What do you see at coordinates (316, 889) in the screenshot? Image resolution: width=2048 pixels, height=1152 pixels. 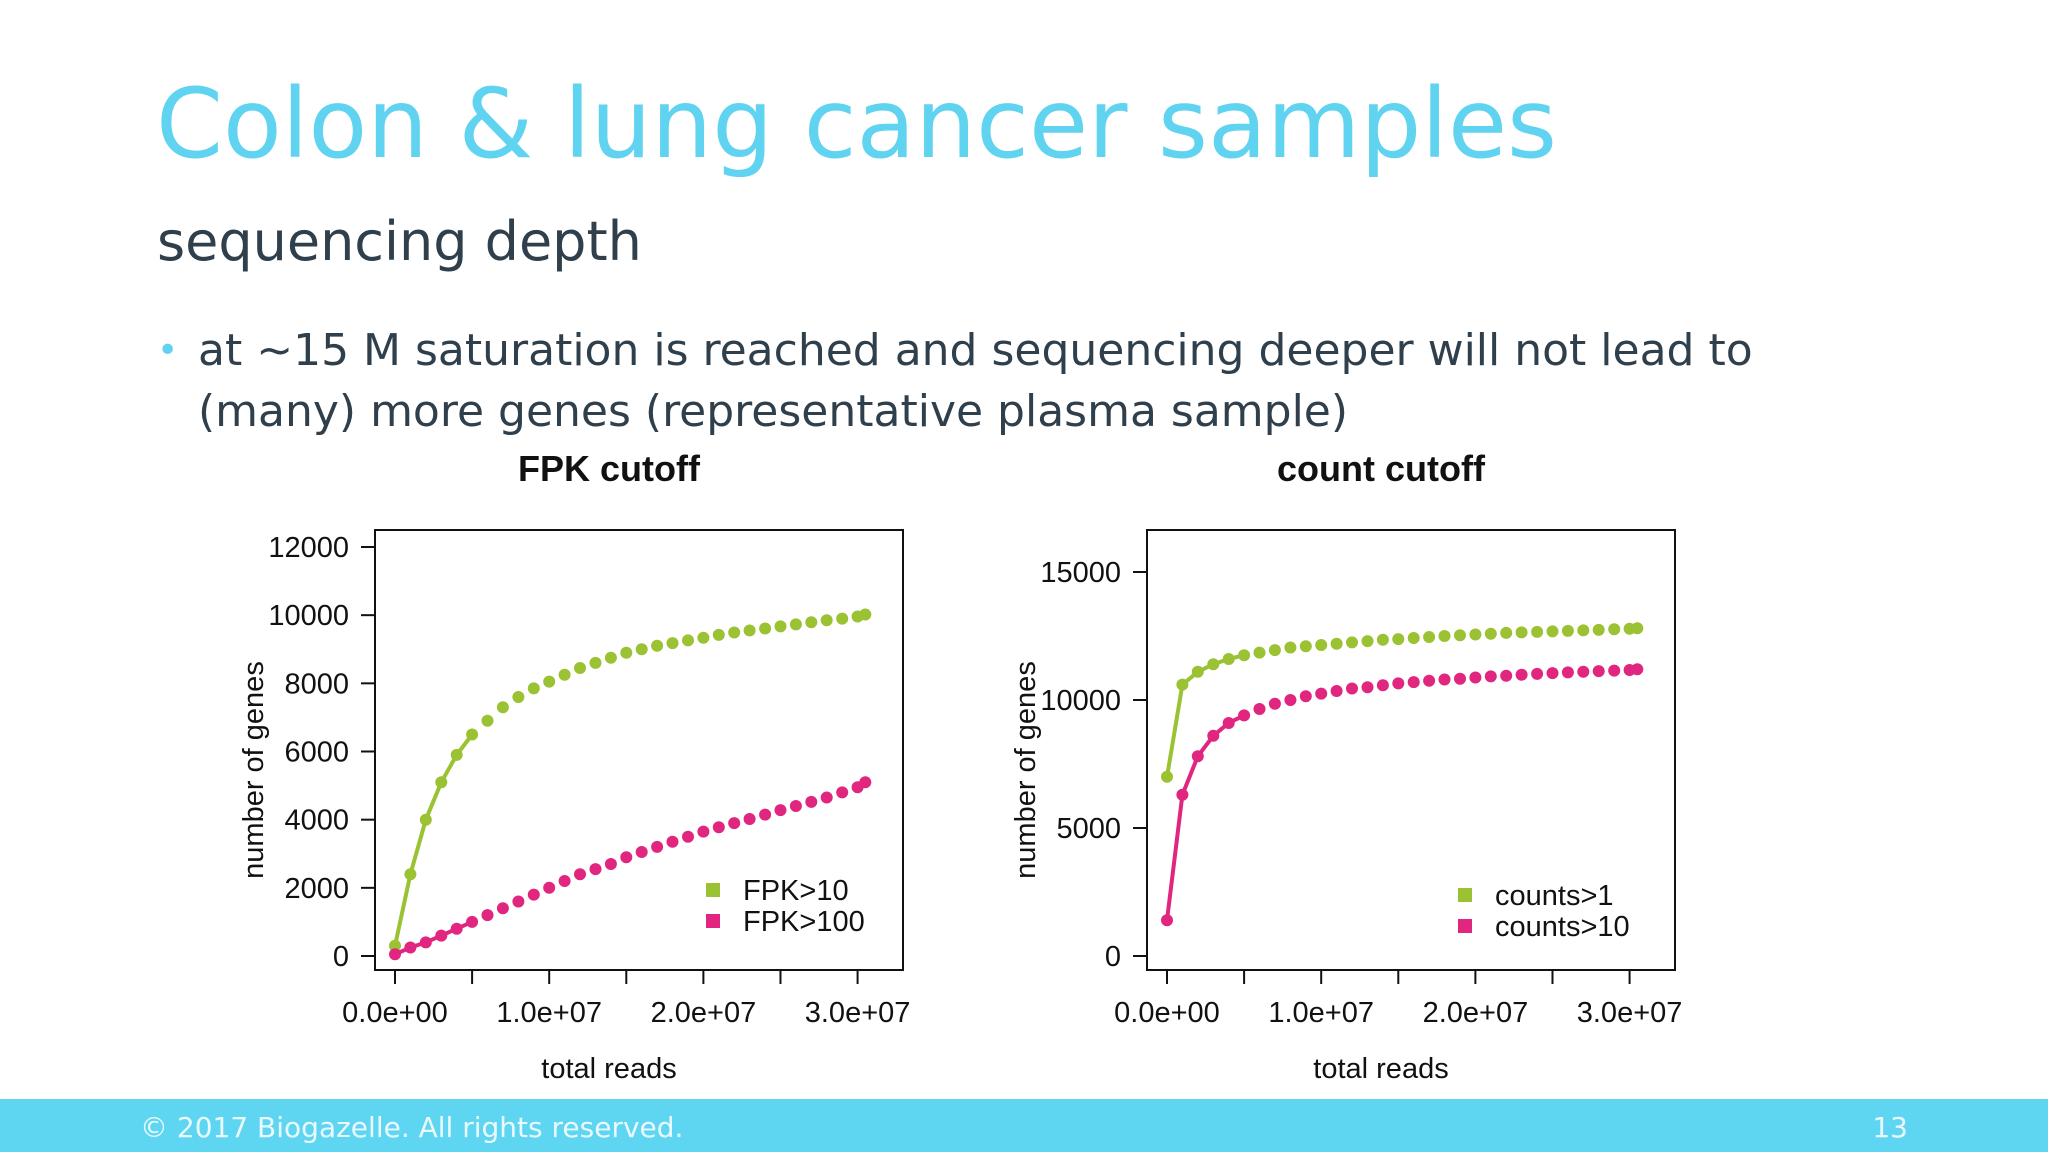 I see `y-tick-label: 2000` at bounding box center [316, 889].